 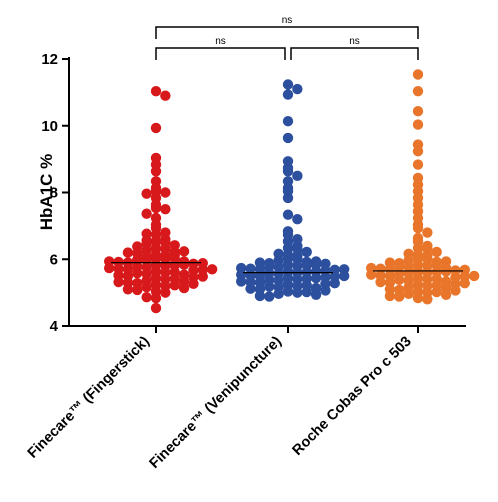 I want to click on y-tick-label: 4, so click(x=54, y=326).